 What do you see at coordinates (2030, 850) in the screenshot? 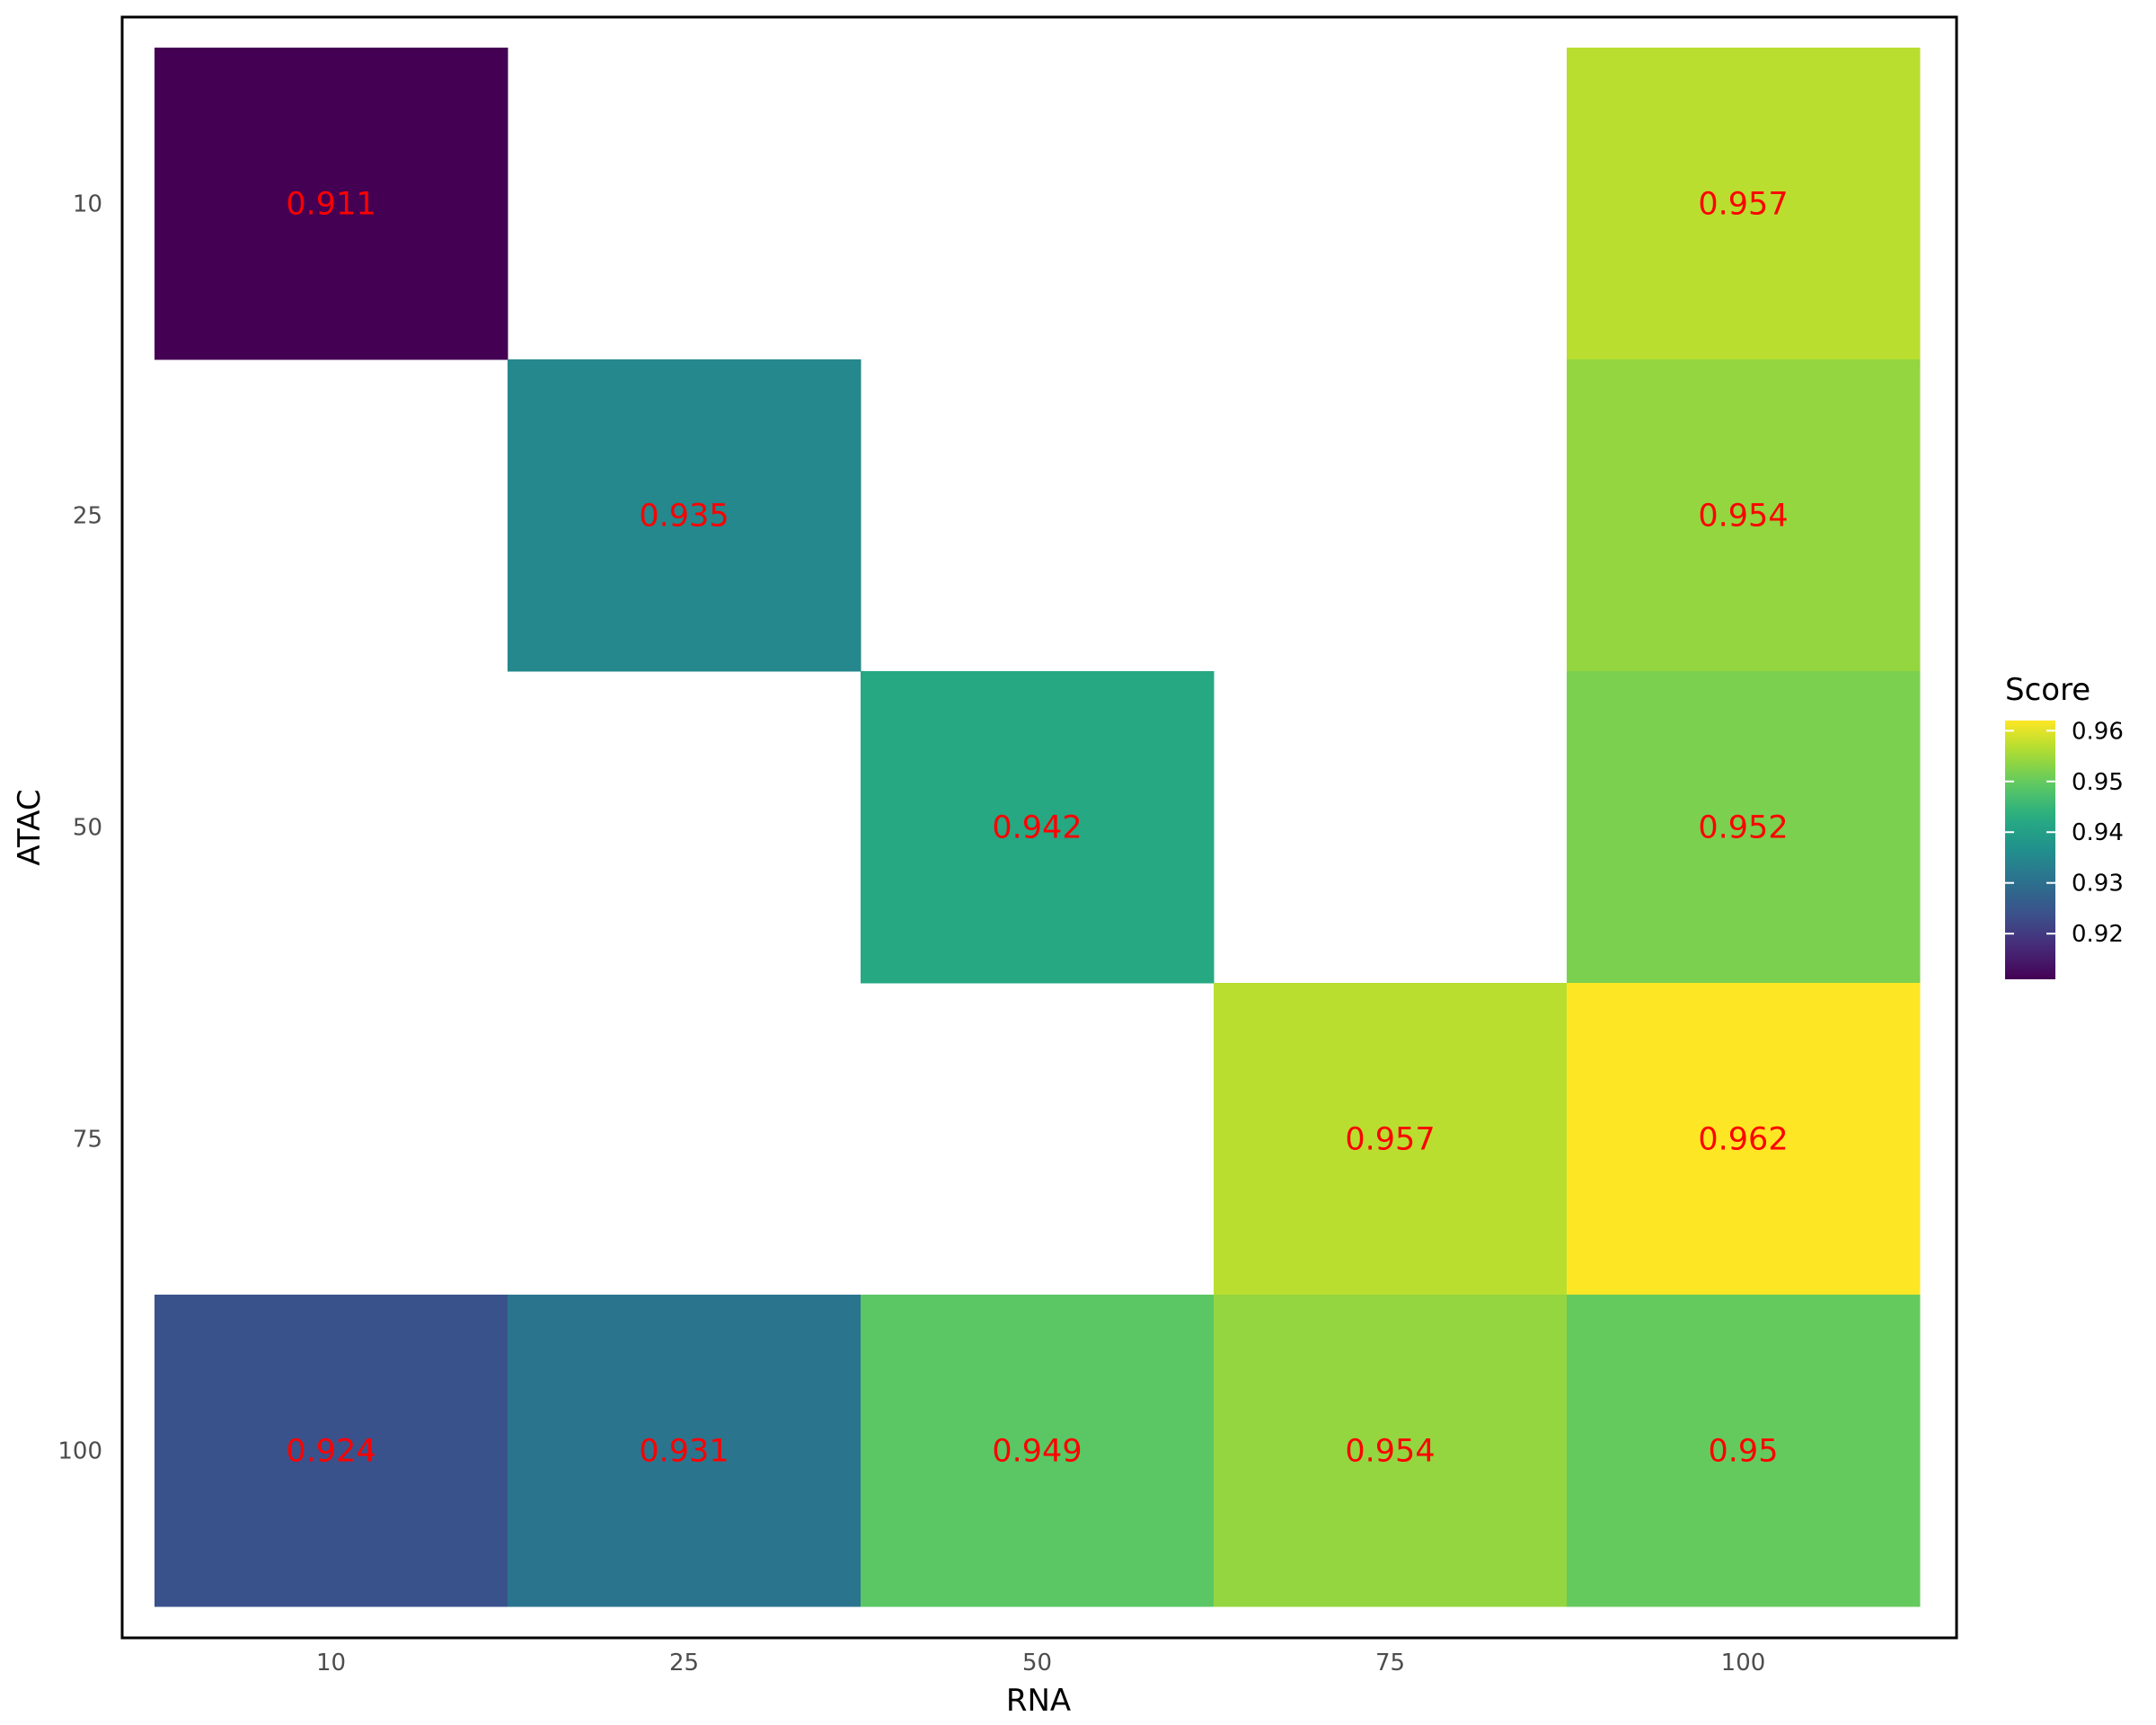
I see `legend-colorbar` at bounding box center [2030, 850].